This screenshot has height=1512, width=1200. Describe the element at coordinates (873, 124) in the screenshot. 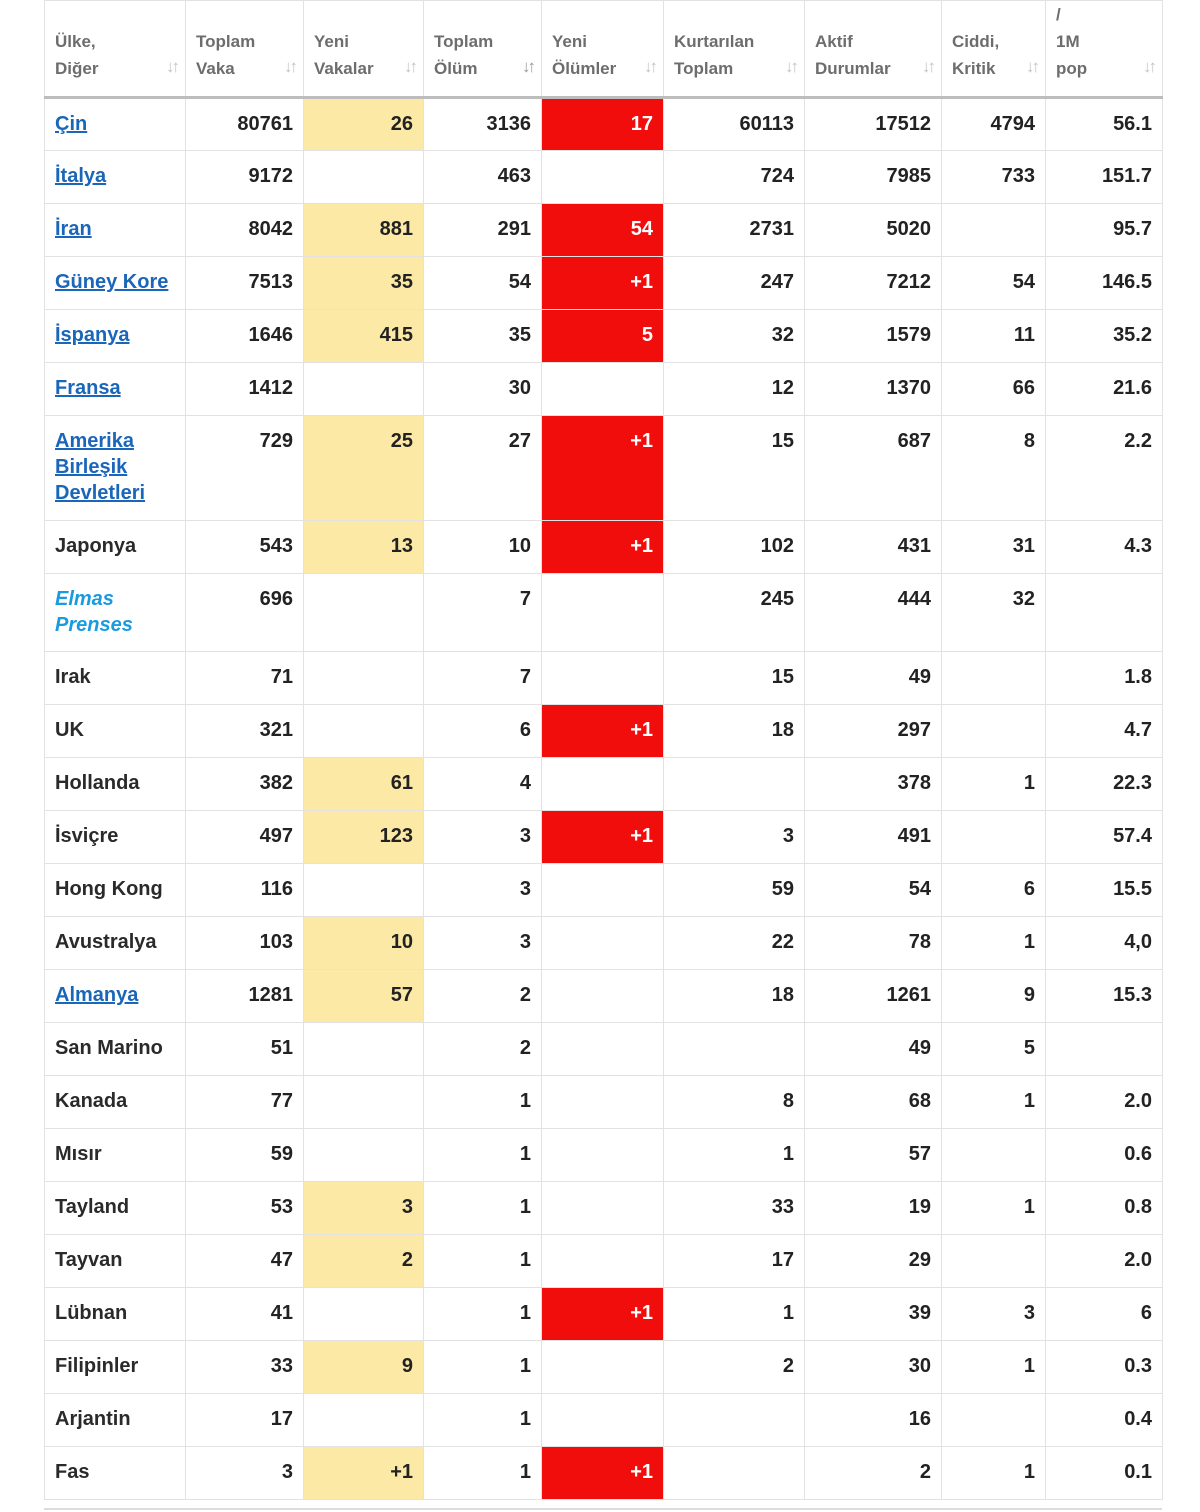

I see `cell-active-cases: 17512` at that location.